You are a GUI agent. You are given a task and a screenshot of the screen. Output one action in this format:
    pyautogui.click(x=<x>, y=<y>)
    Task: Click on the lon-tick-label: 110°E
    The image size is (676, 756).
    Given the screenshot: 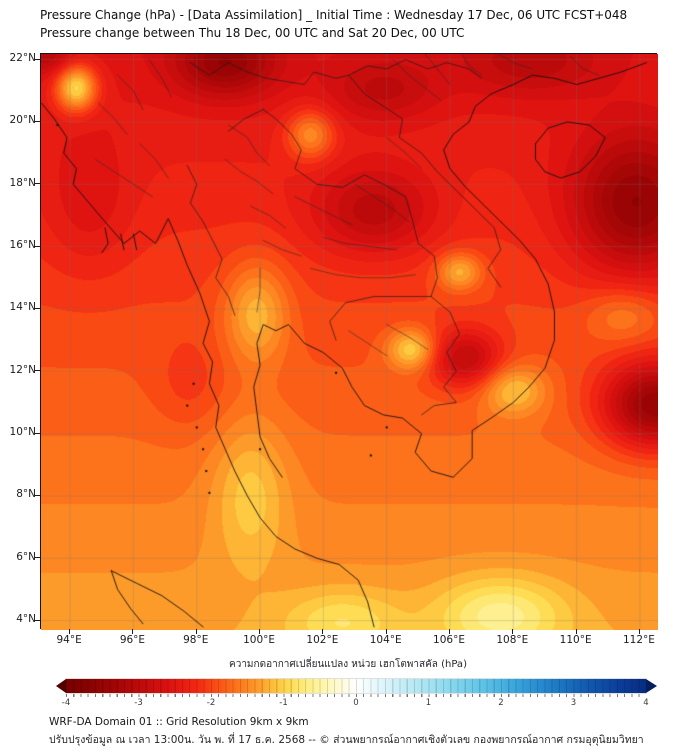 What is the action you would take?
    pyautogui.click(x=575, y=640)
    